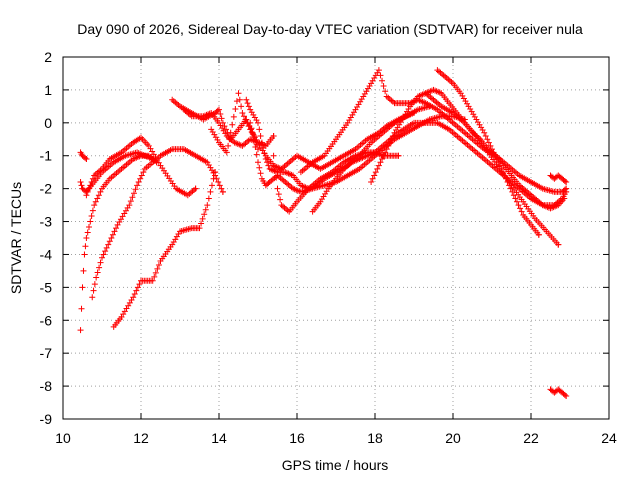 This screenshot has width=640, height=480. I want to click on y-tick-label: -6, so click(46, 320).